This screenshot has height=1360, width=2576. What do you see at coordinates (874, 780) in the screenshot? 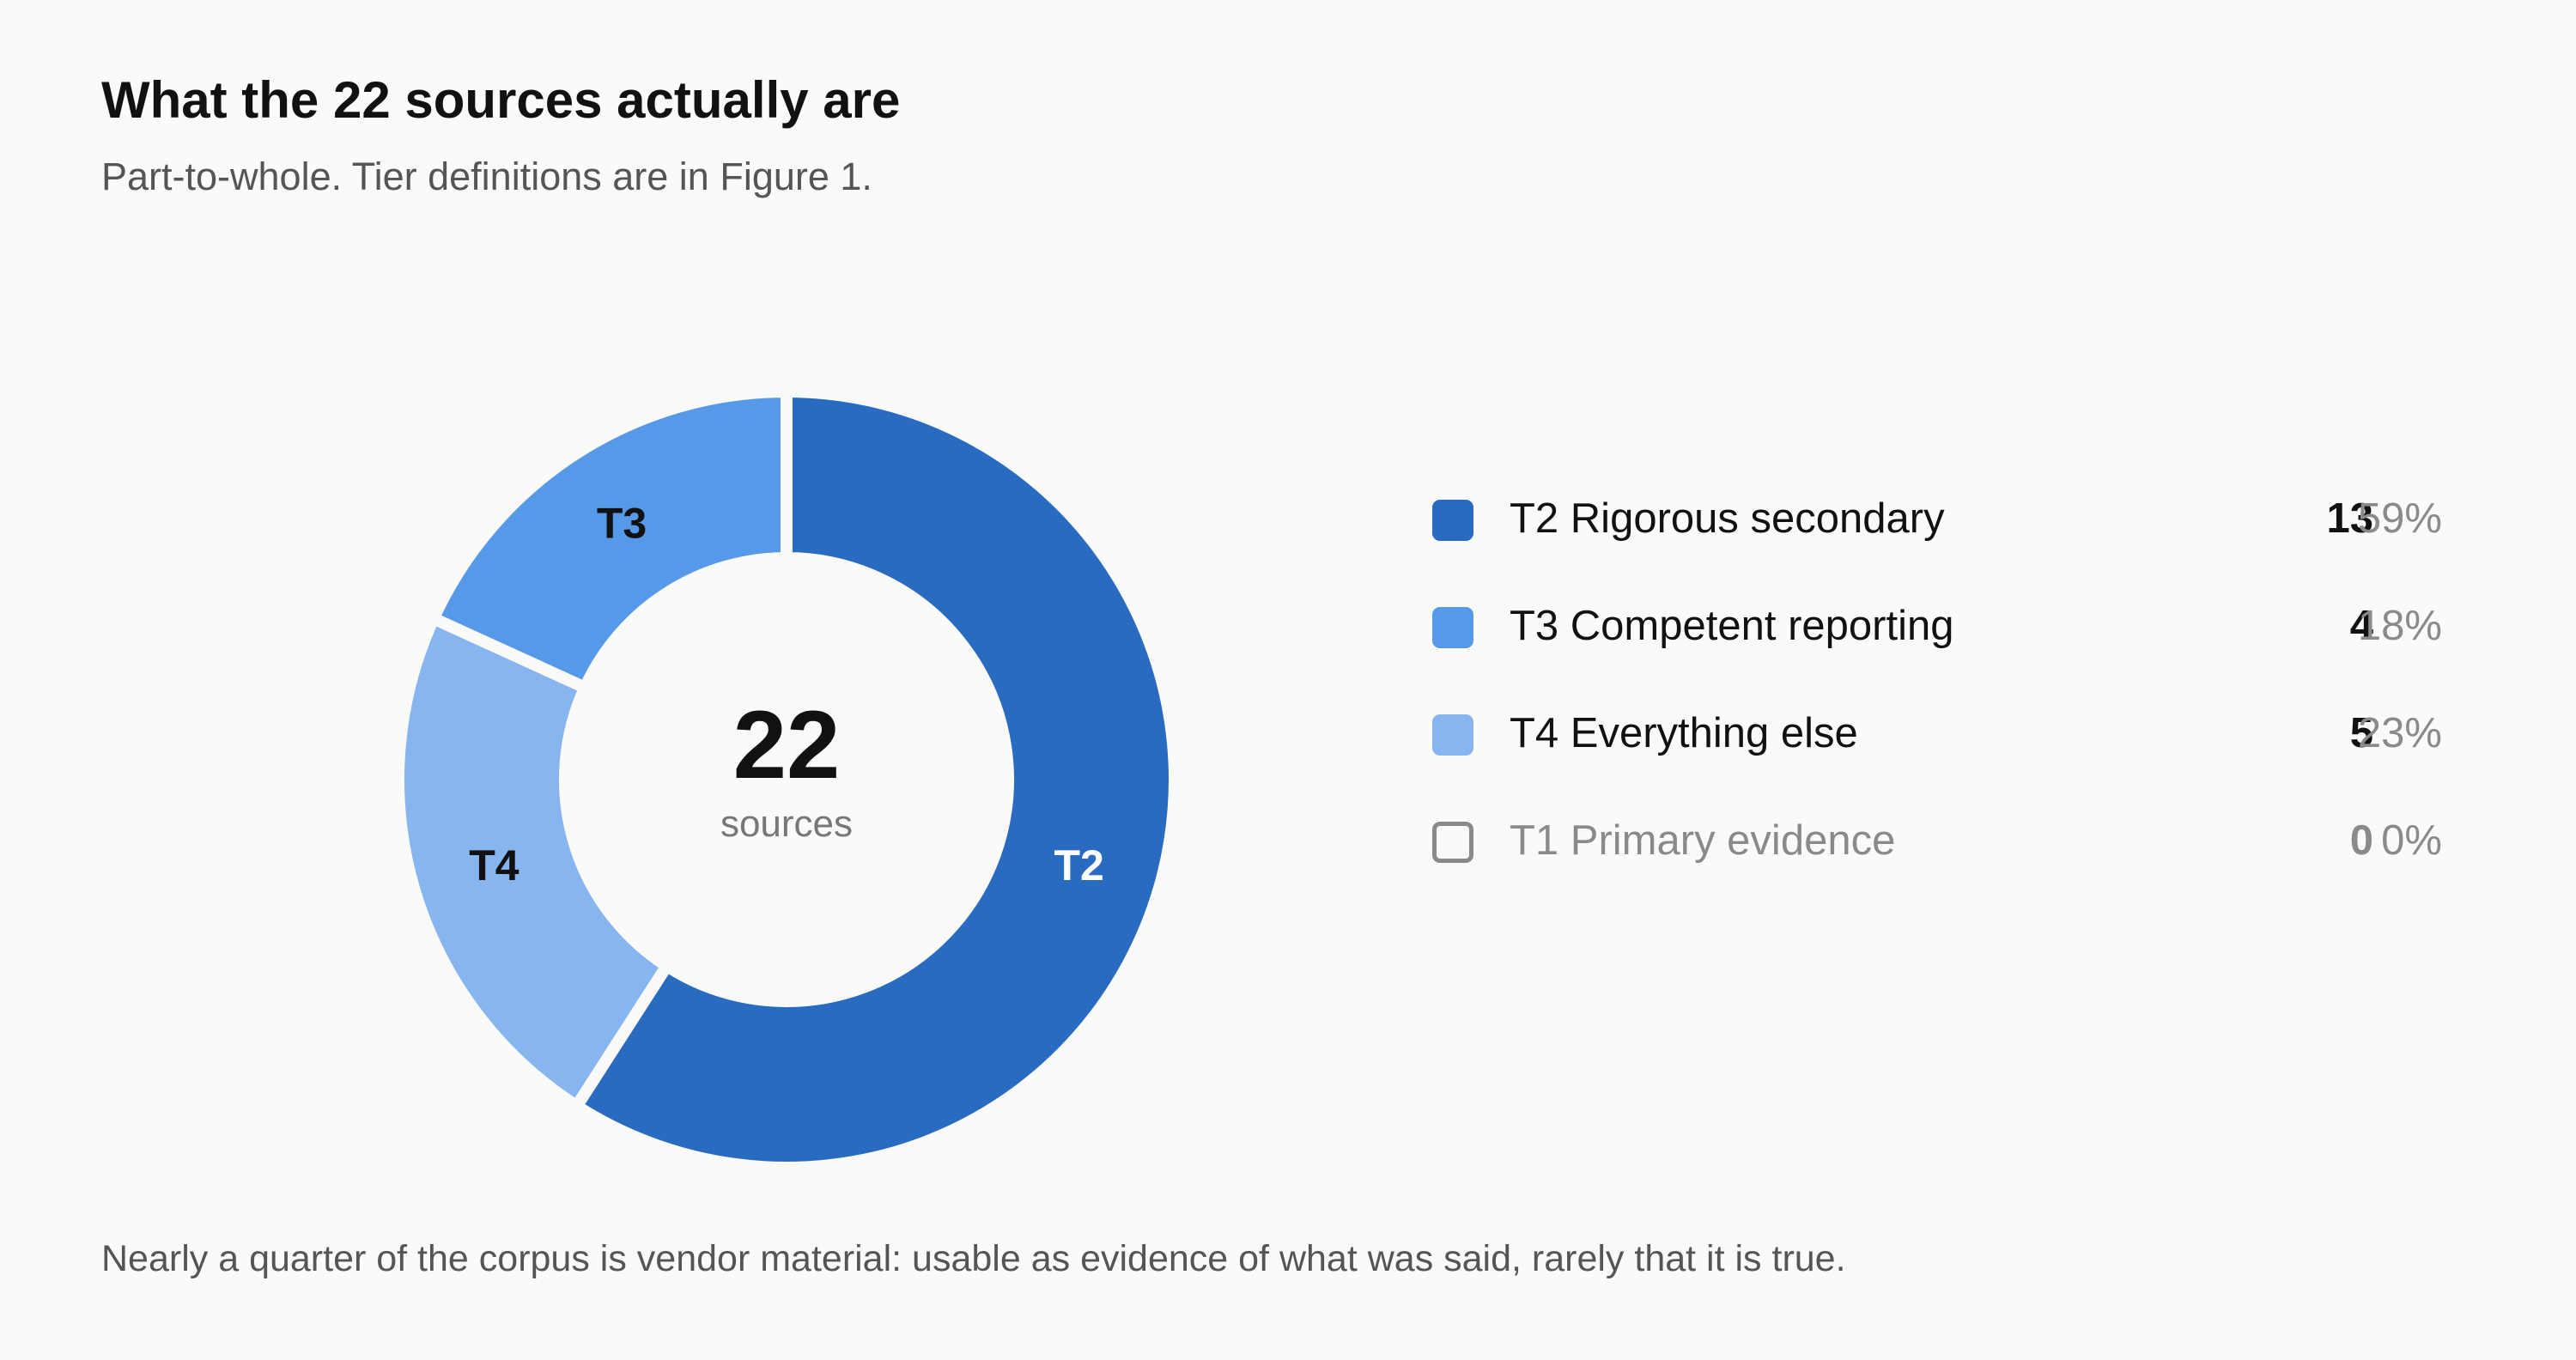
I see `donut-slice-t2` at bounding box center [874, 780].